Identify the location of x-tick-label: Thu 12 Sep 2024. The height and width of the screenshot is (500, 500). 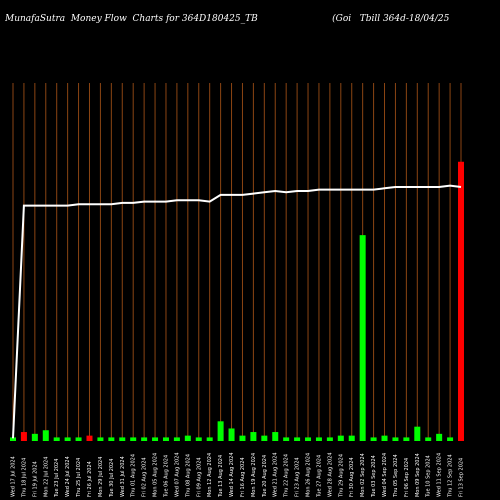
(451, 476).